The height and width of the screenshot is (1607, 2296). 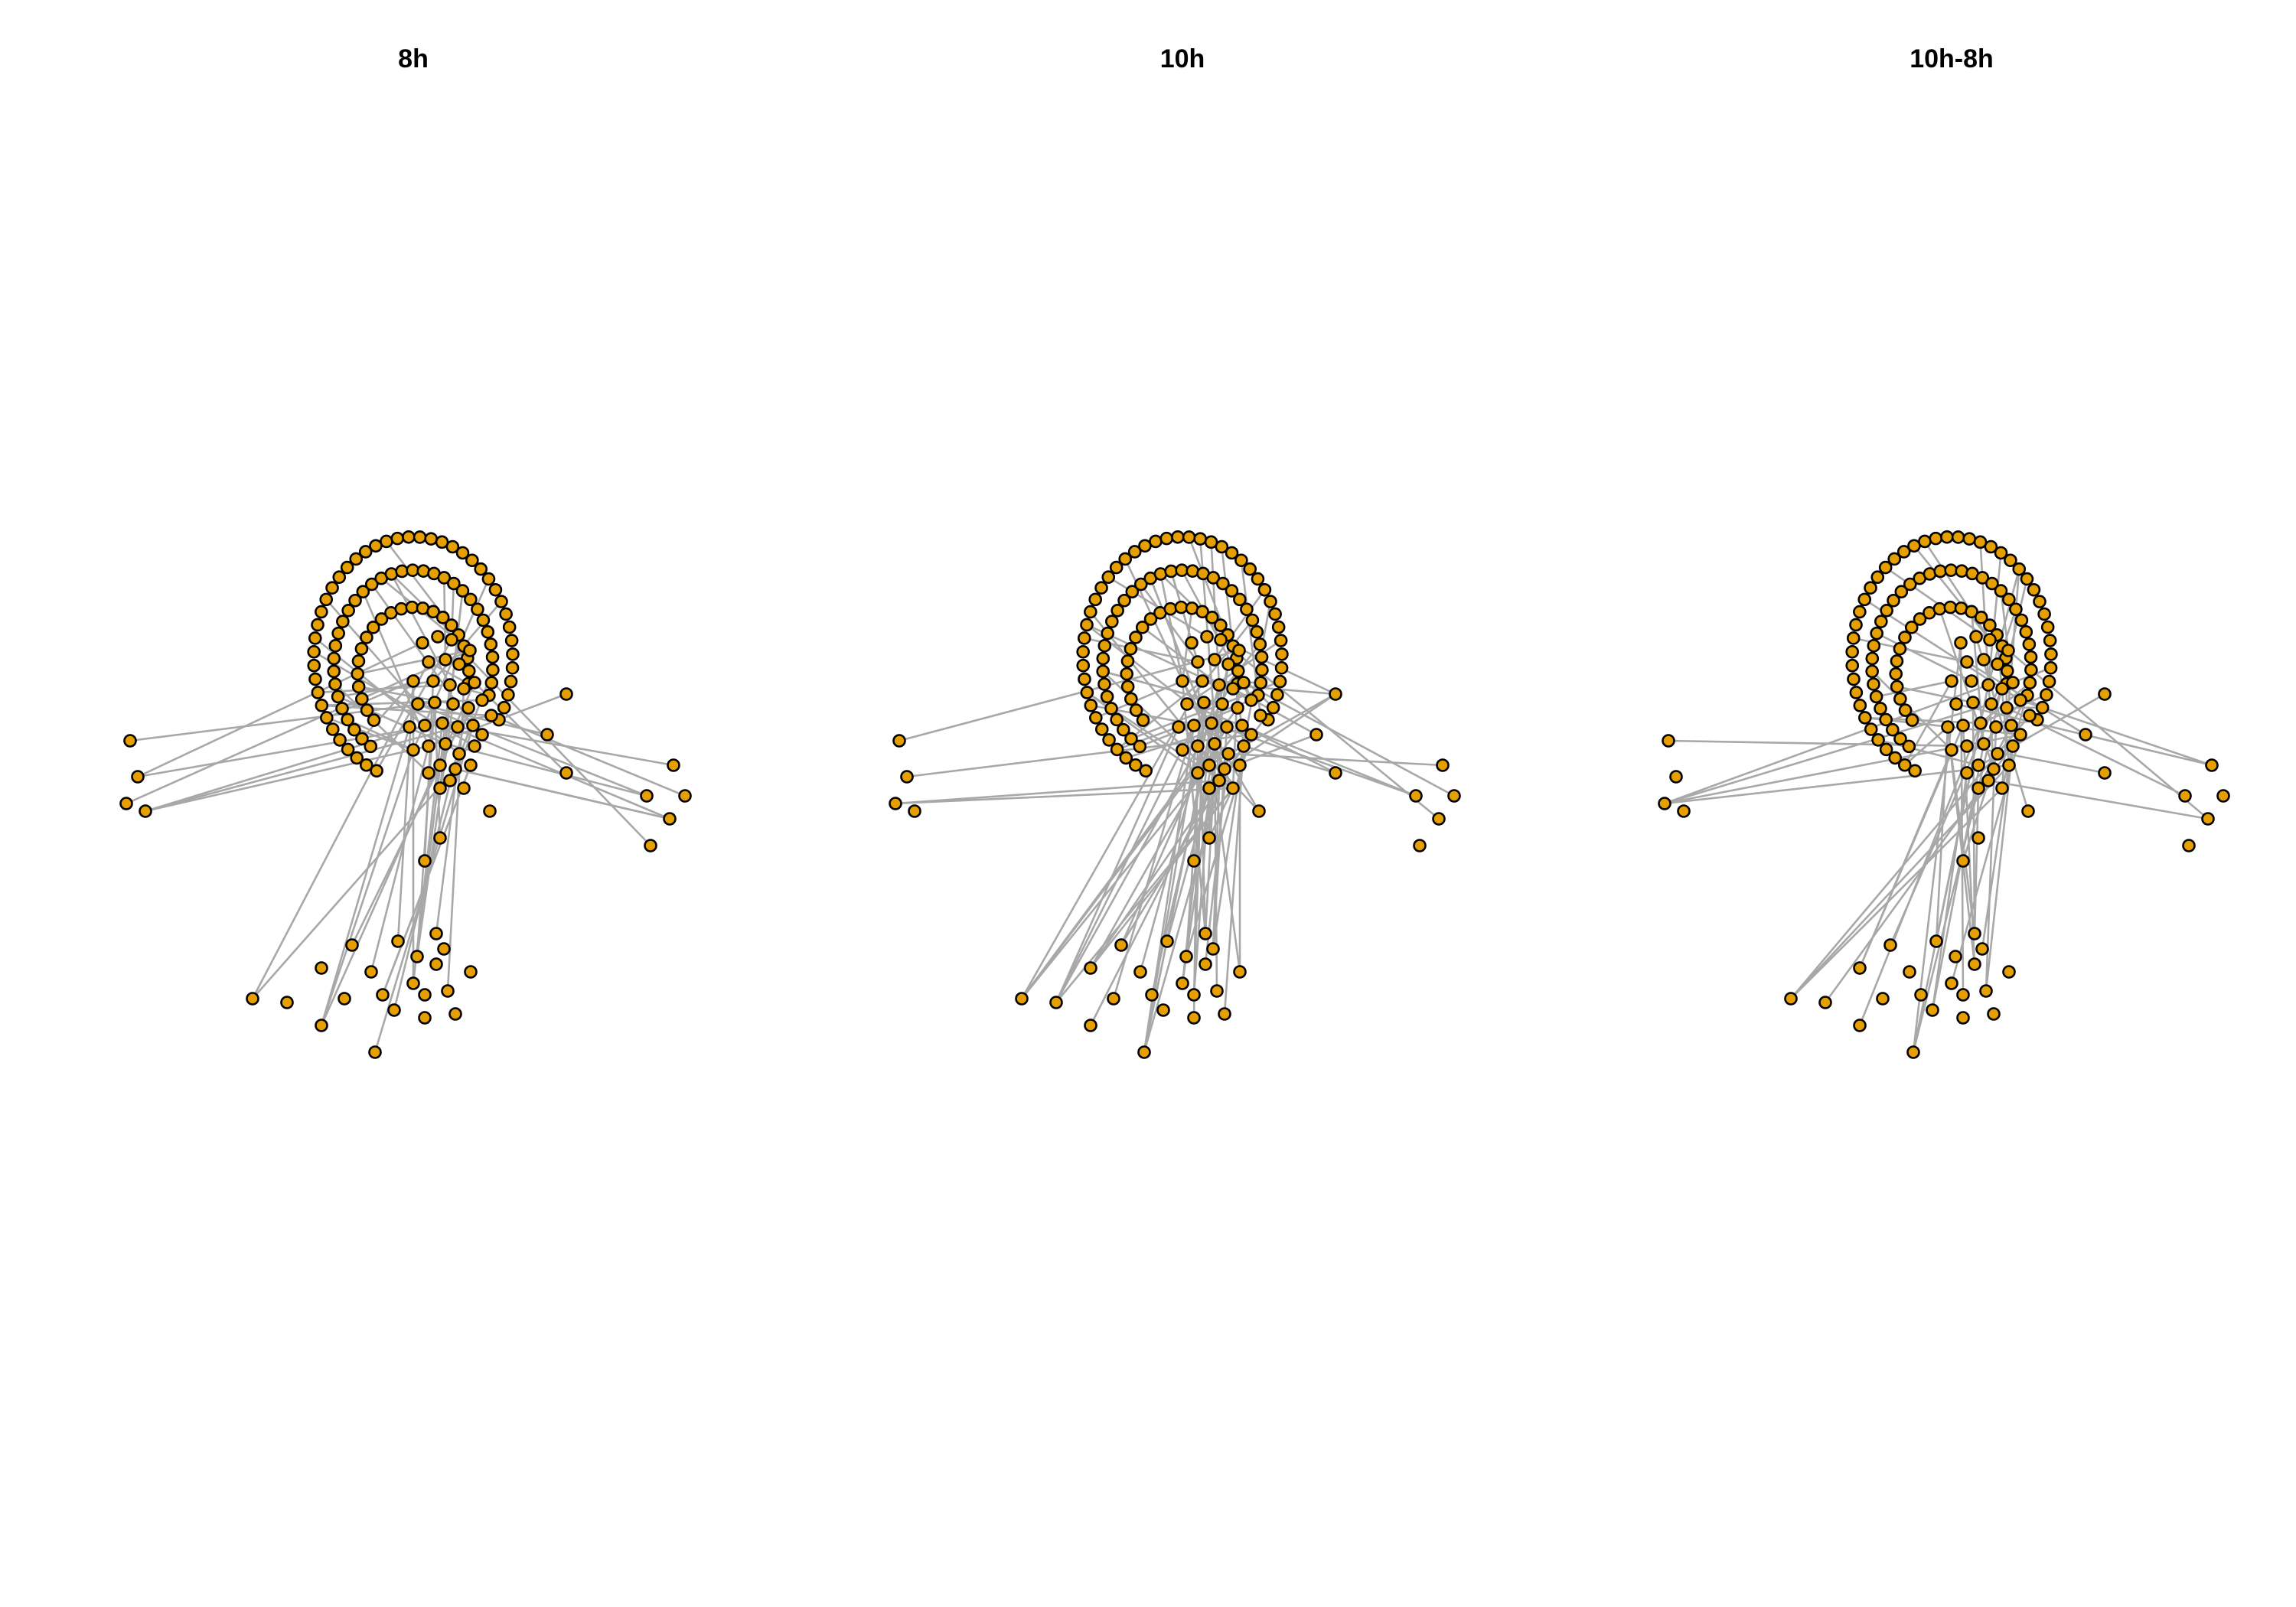 What do you see at coordinates (1182, 58) in the screenshot?
I see `panel-title: 10h` at bounding box center [1182, 58].